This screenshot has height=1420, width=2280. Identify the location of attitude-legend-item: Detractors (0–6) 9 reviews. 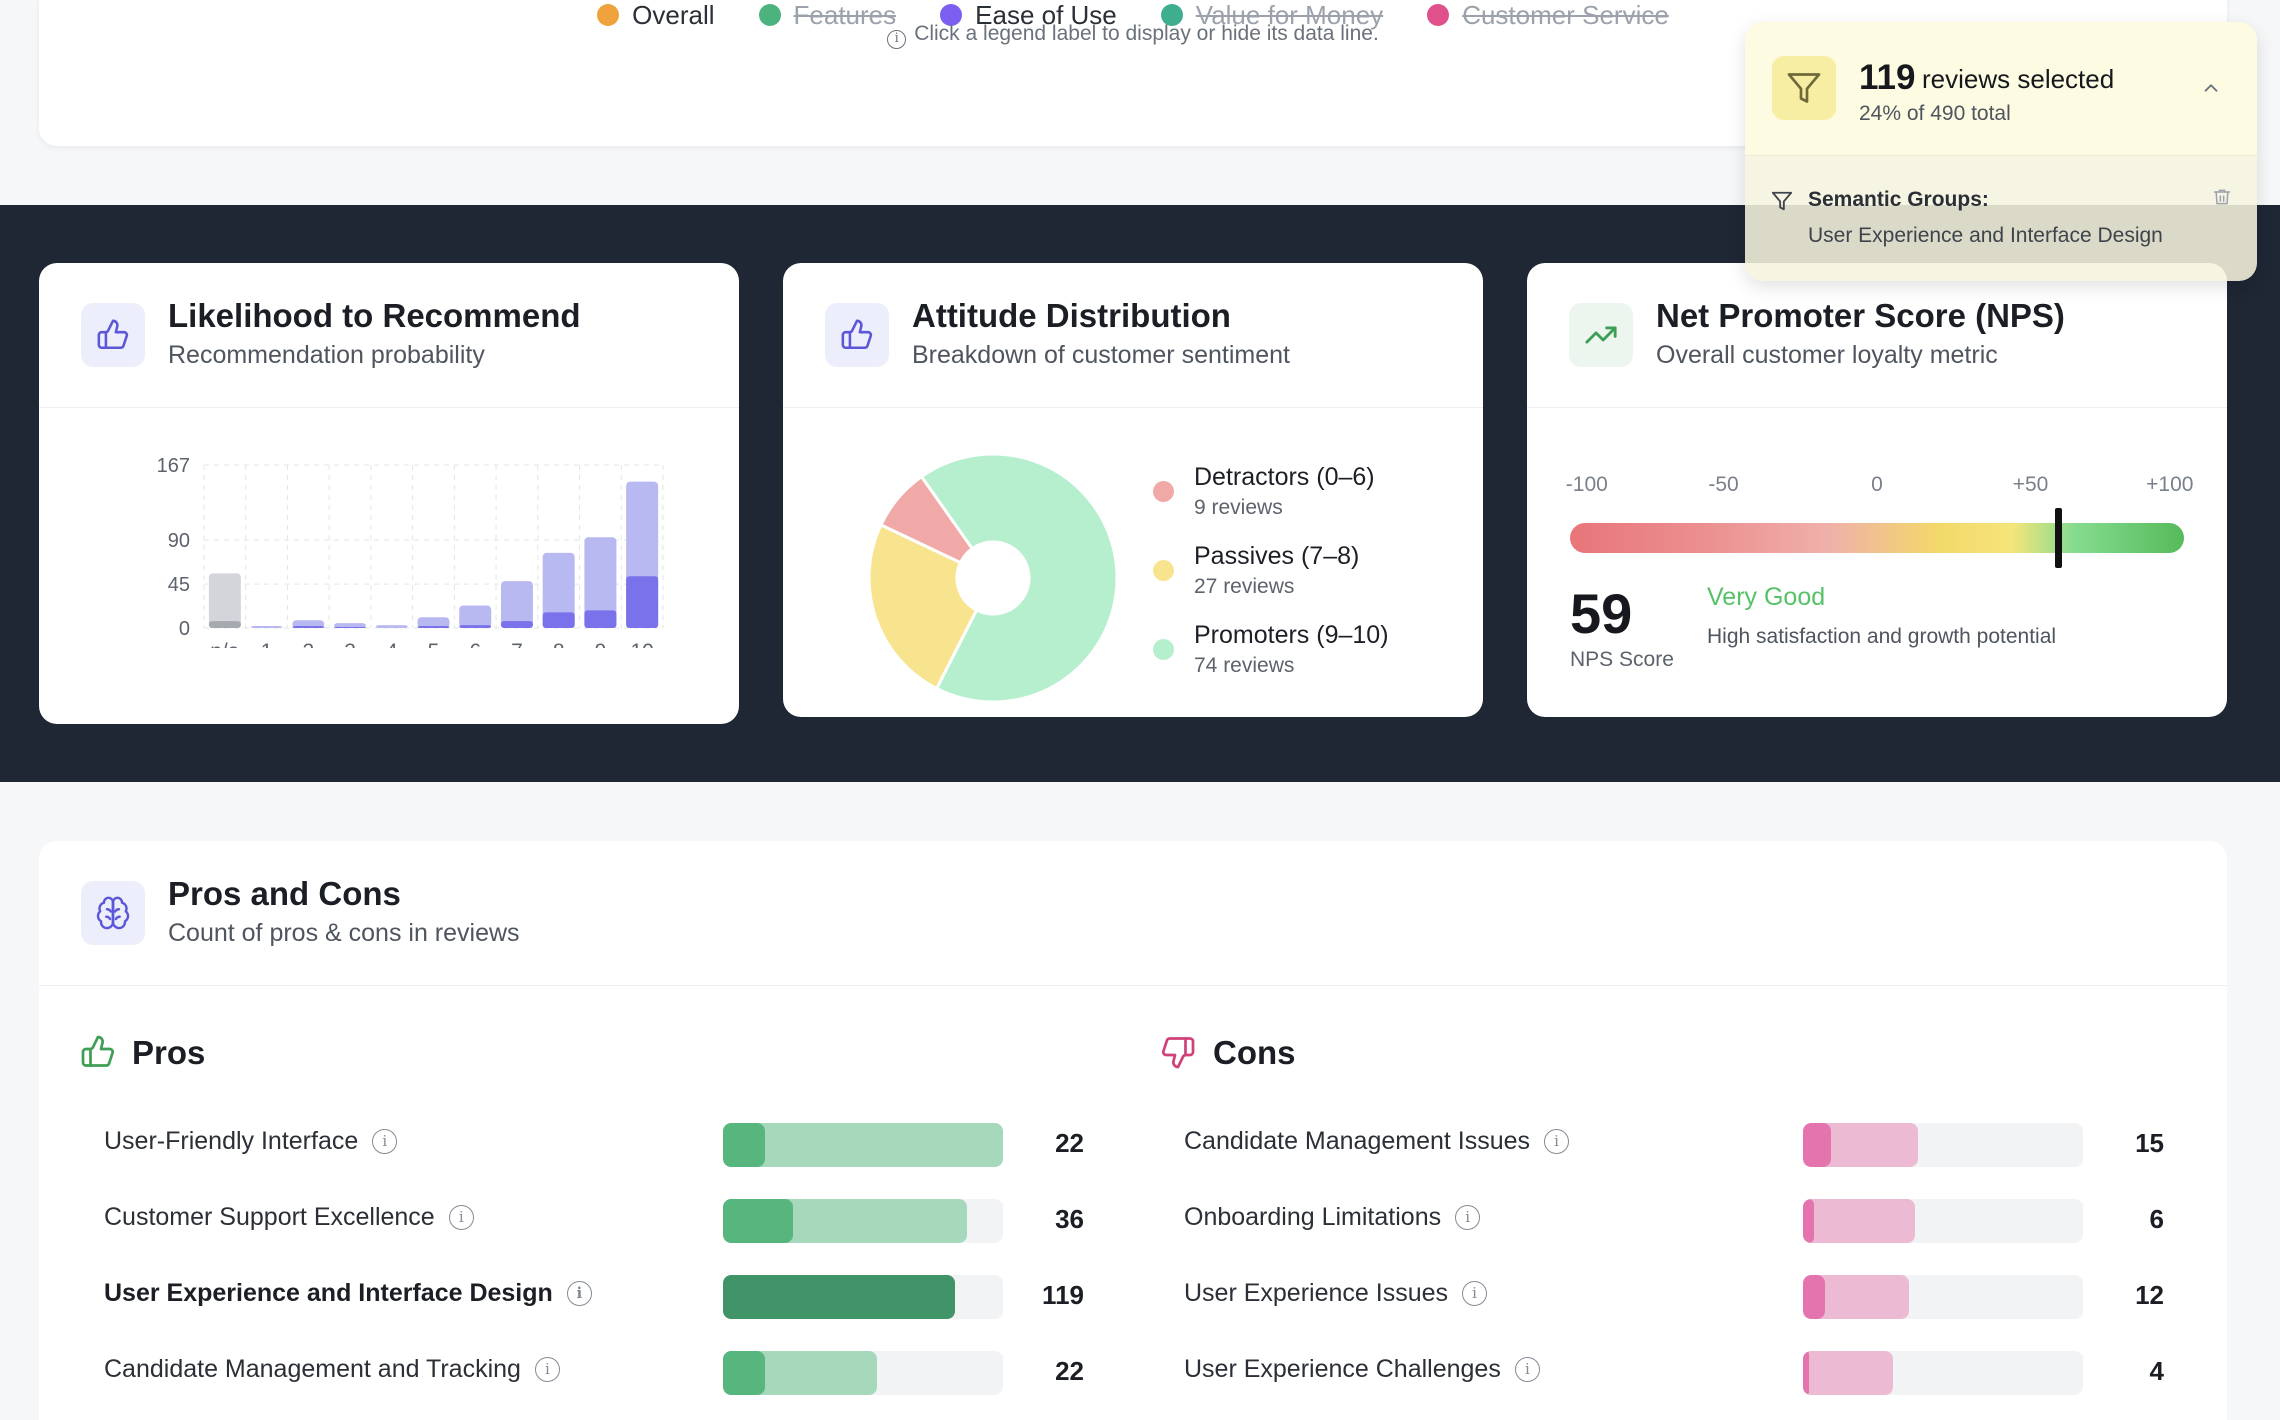
(1271, 502).